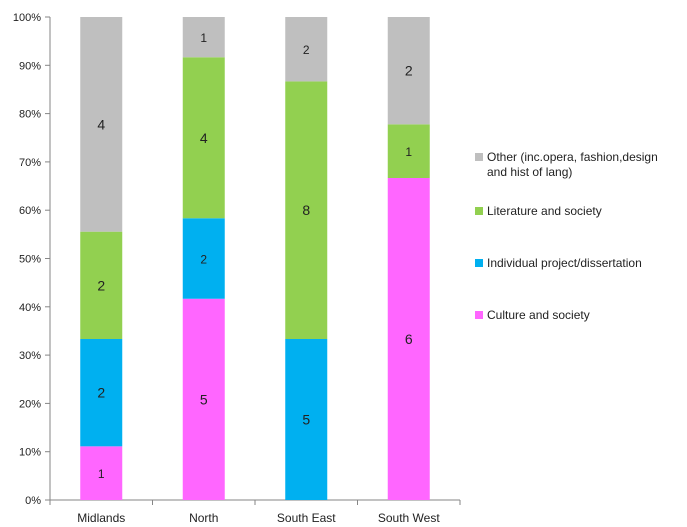 This screenshot has height=527, width=687. What do you see at coordinates (30, 163) in the screenshot?
I see `y-tick-label: 70%` at bounding box center [30, 163].